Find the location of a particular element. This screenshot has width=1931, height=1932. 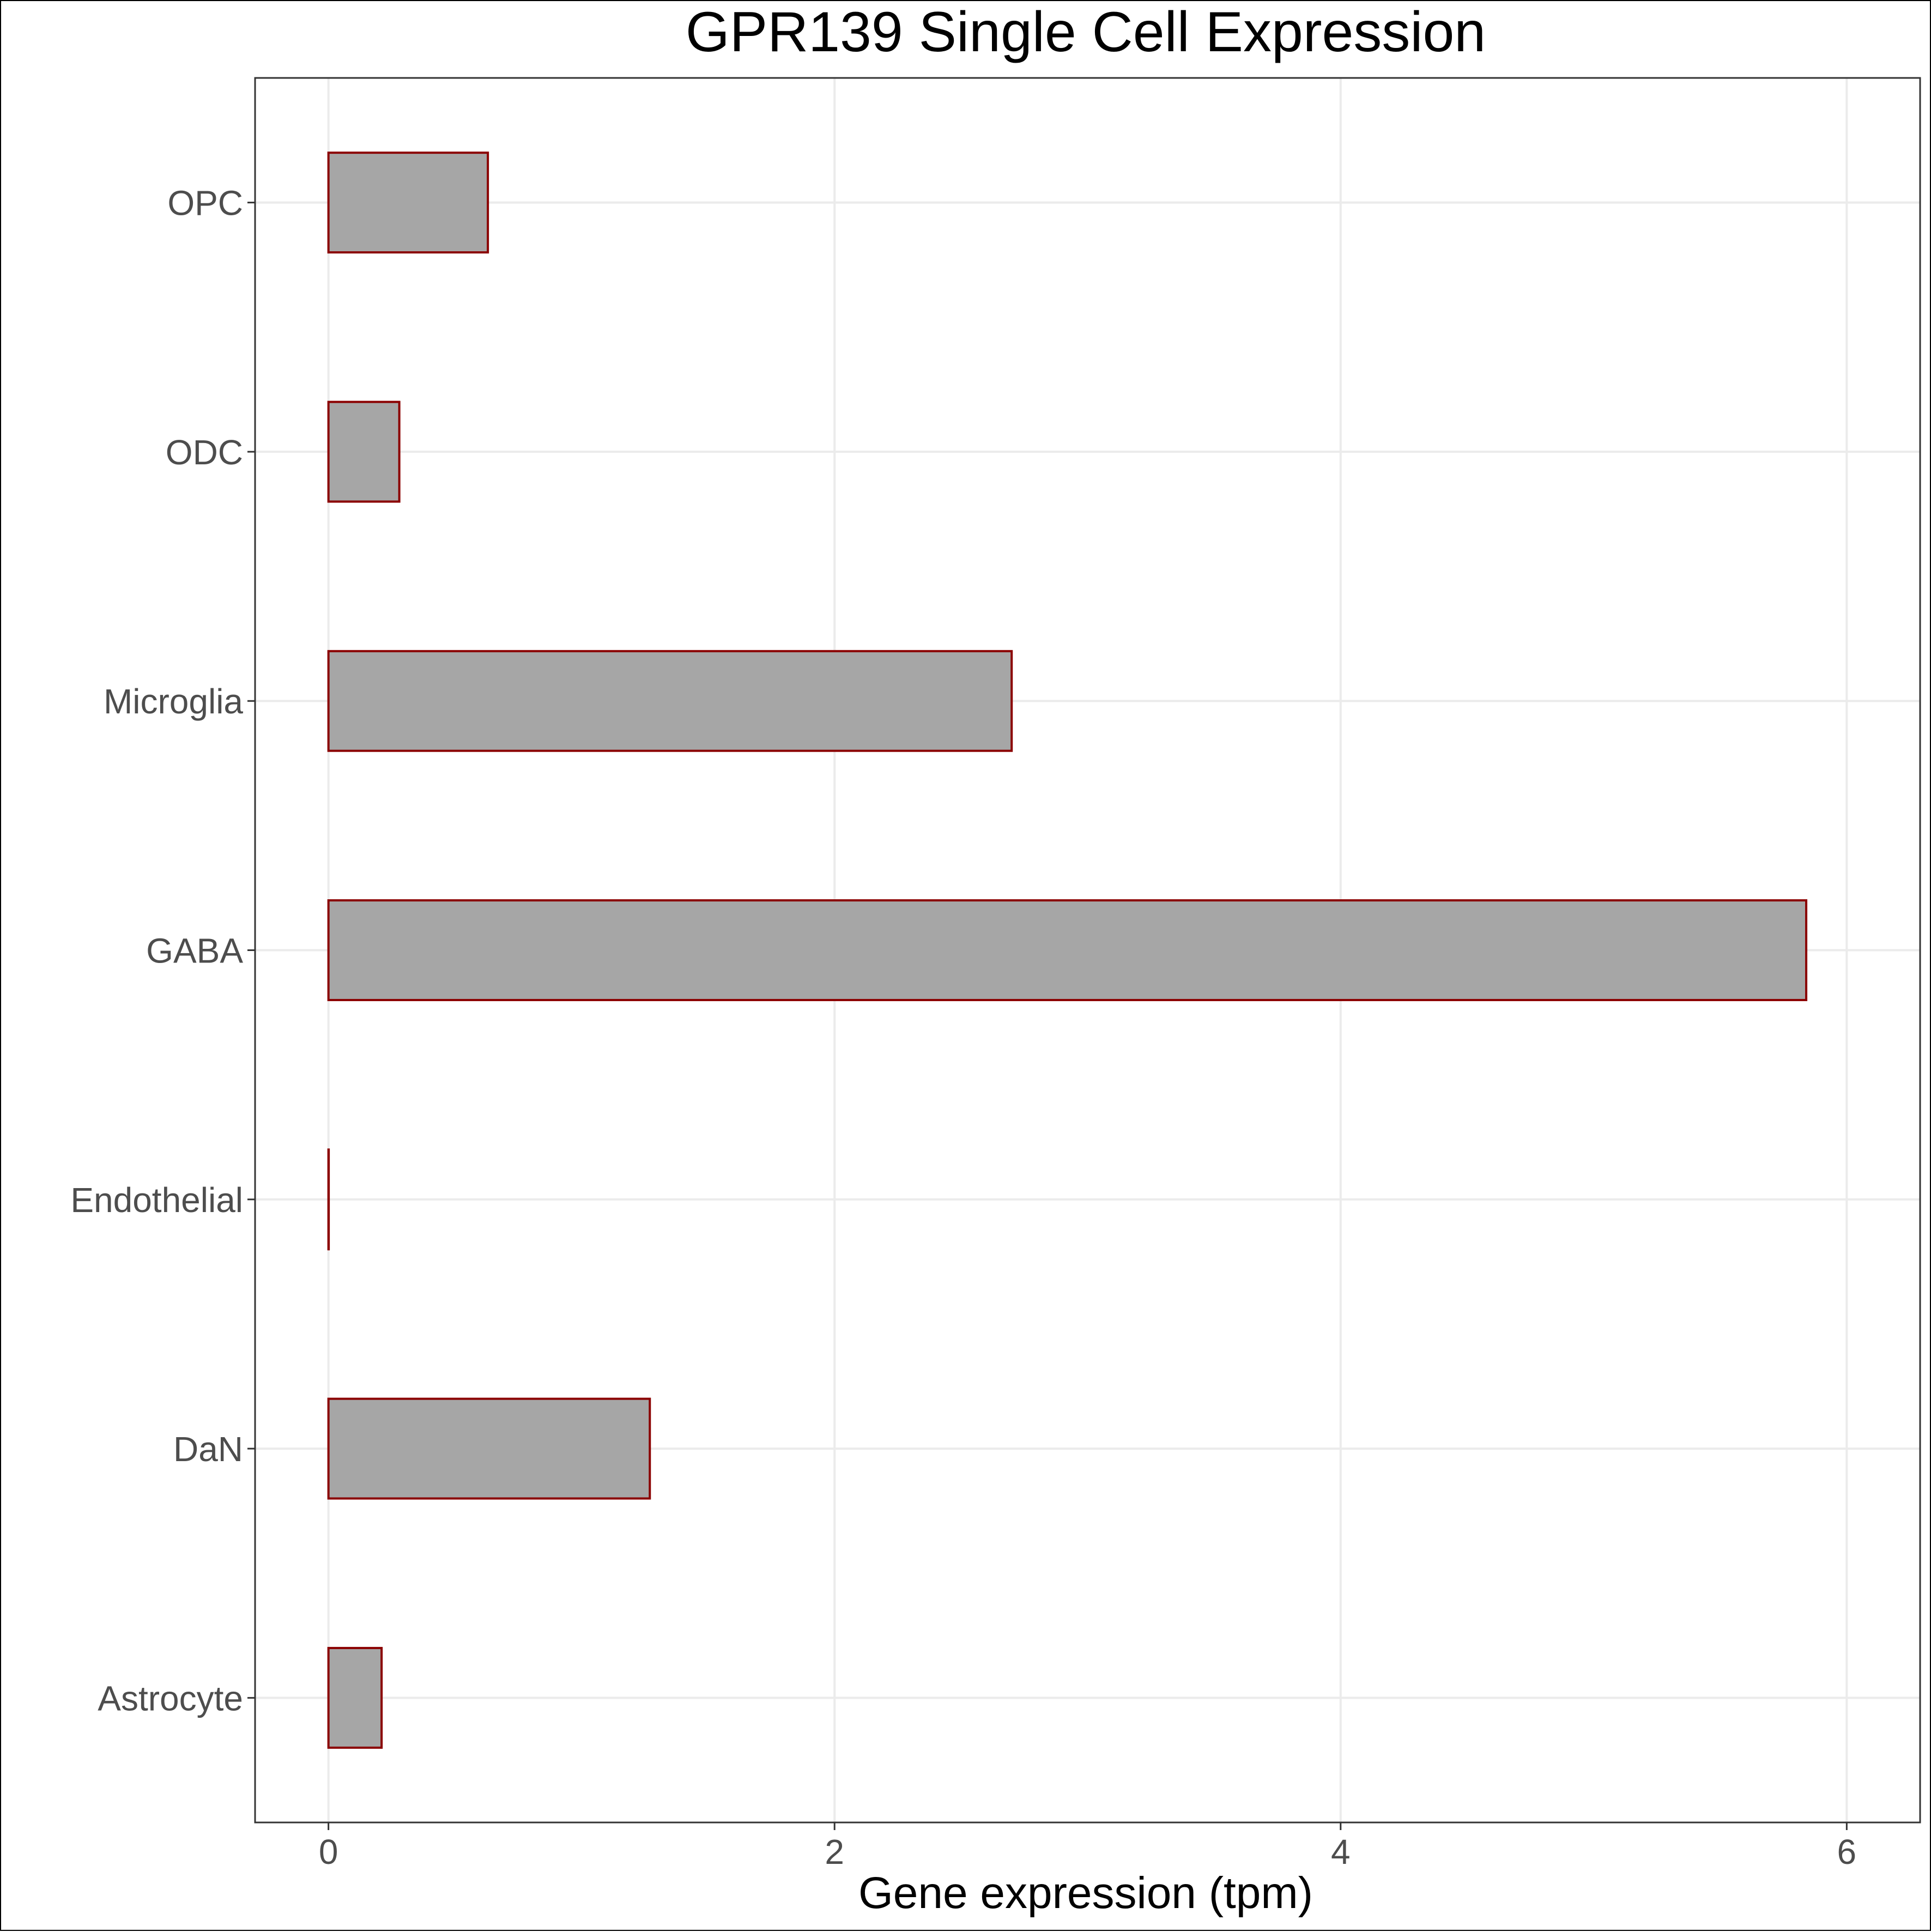

bar-dan is located at coordinates (489, 1448).